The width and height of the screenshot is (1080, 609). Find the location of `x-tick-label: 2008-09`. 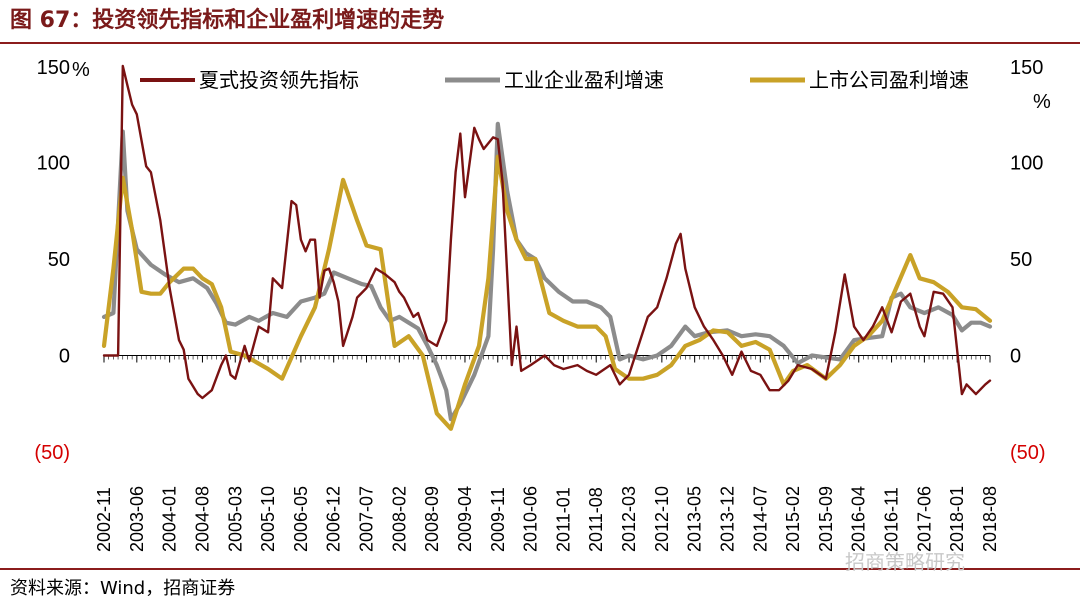

x-tick-label: 2008-09 is located at coordinates (432, 519).